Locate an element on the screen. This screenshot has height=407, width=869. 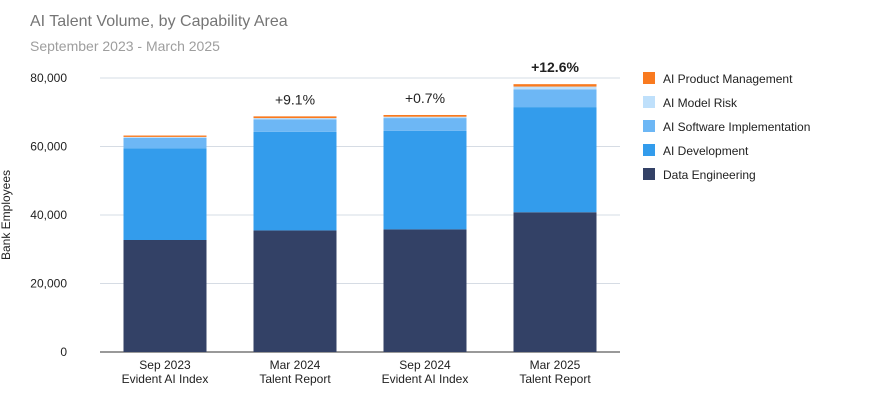
growth-annotation: +12.6% is located at coordinates (555, 67).